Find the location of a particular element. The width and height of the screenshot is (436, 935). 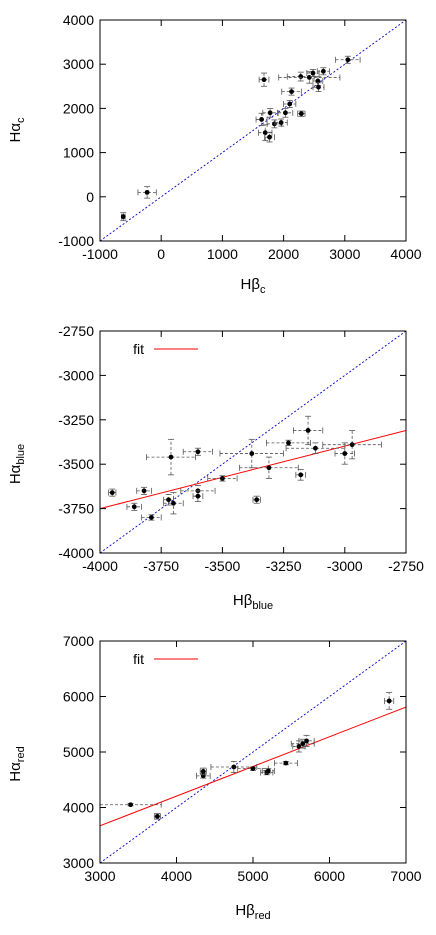

fit-line-blue is located at coordinates (253, 469).